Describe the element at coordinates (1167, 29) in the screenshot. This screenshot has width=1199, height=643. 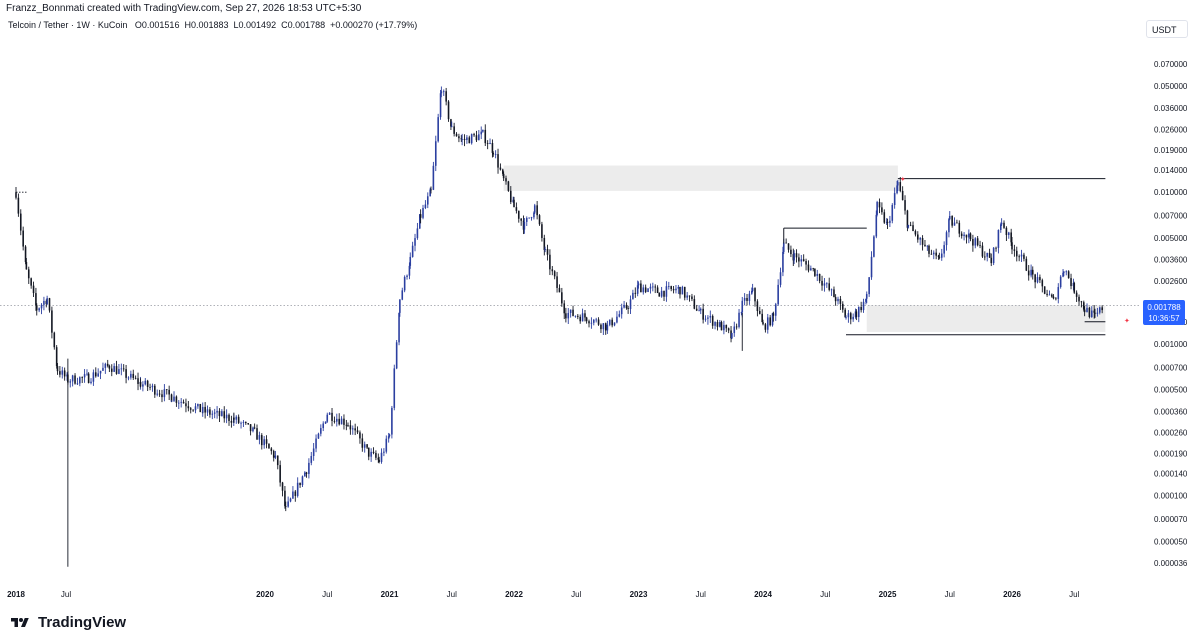
I see `currency-button: USDT` at that location.